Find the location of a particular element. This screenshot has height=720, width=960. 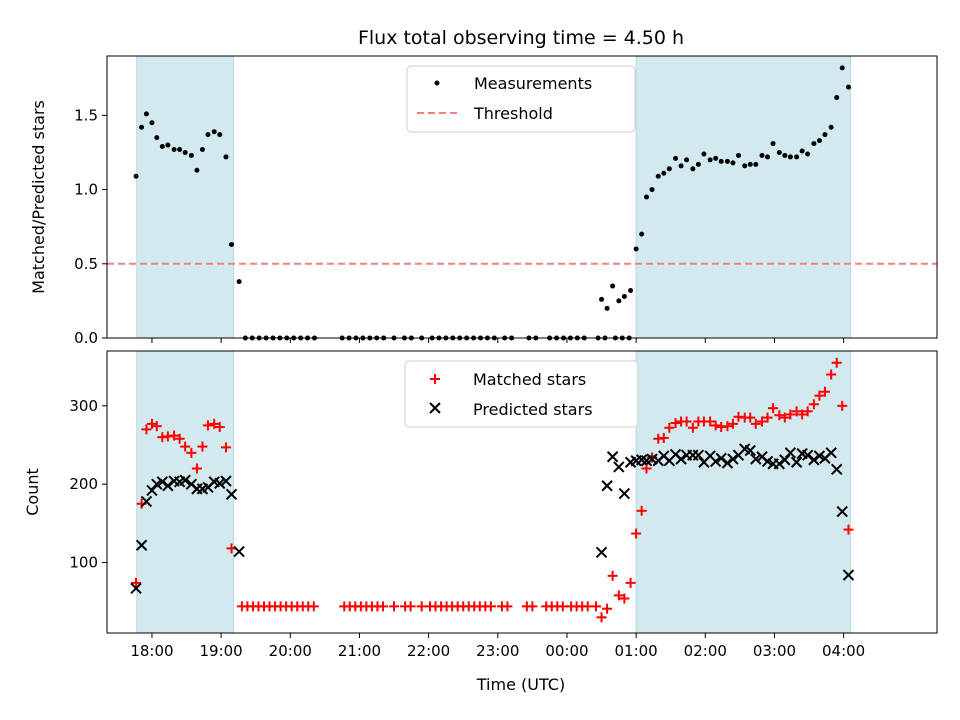

top-legend-box is located at coordinates (521, 99).